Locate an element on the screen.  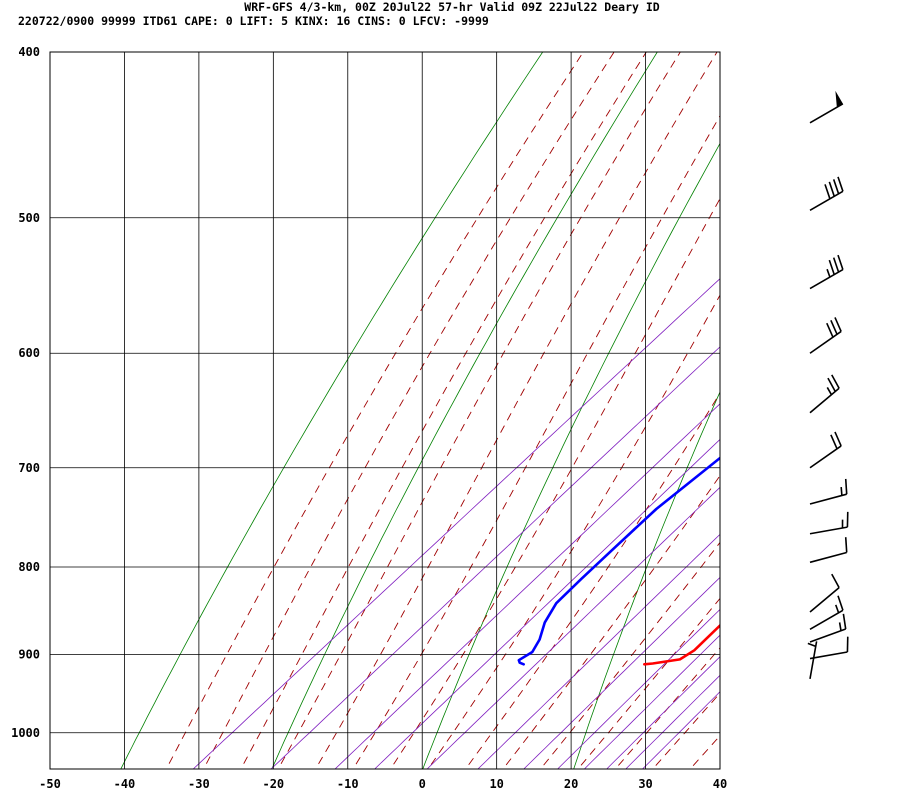
temperature-profile is located at coordinates (681, 644).